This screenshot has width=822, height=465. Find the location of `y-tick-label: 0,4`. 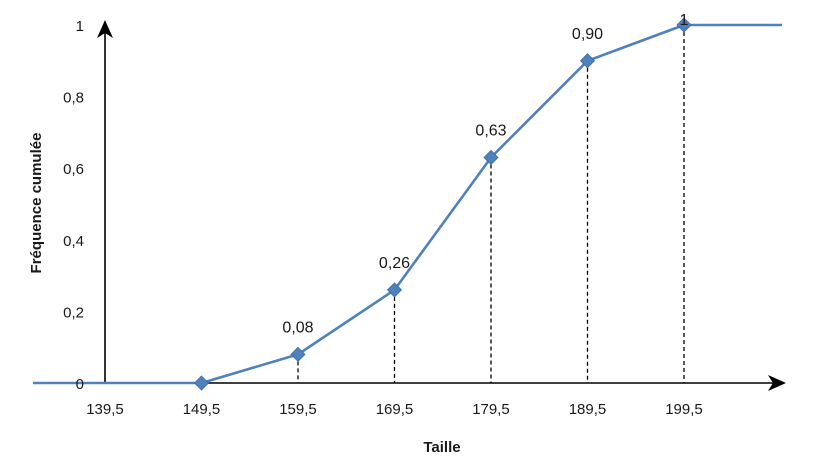

y-tick-label: 0,4 is located at coordinates (73, 241).